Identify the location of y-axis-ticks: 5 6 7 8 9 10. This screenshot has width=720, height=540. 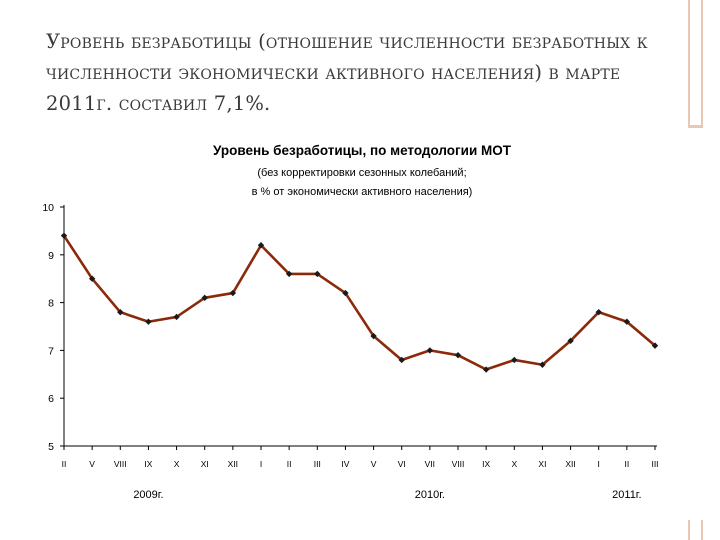
(53, 327).